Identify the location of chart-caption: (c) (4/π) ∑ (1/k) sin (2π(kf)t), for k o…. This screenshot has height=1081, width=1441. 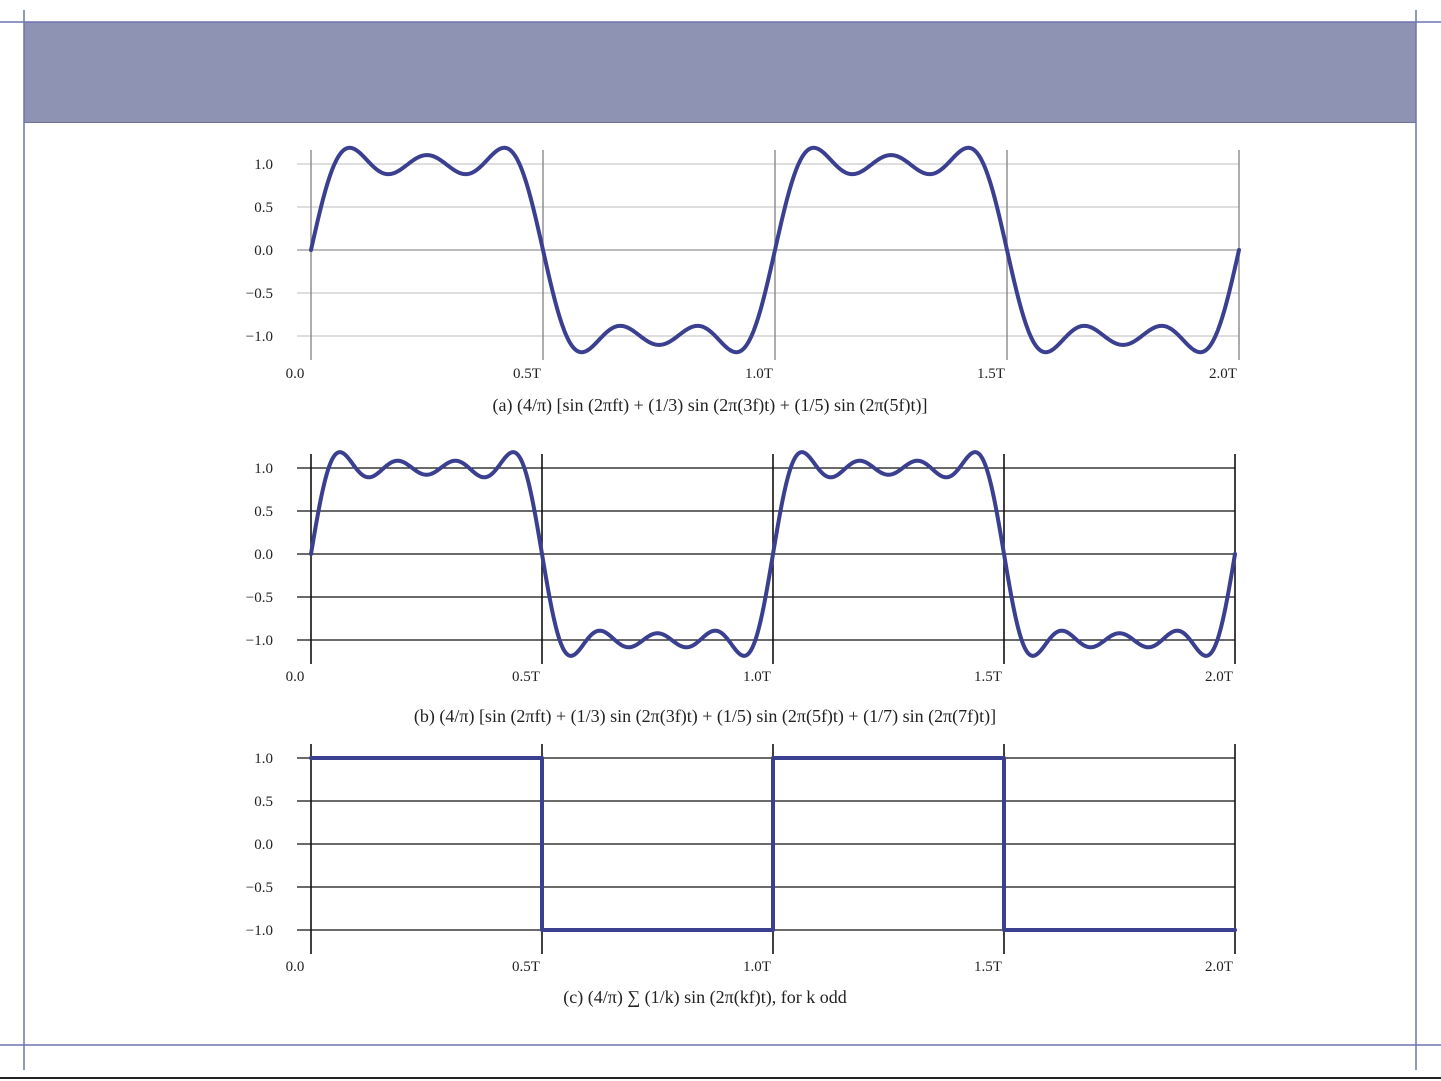
(704, 997).